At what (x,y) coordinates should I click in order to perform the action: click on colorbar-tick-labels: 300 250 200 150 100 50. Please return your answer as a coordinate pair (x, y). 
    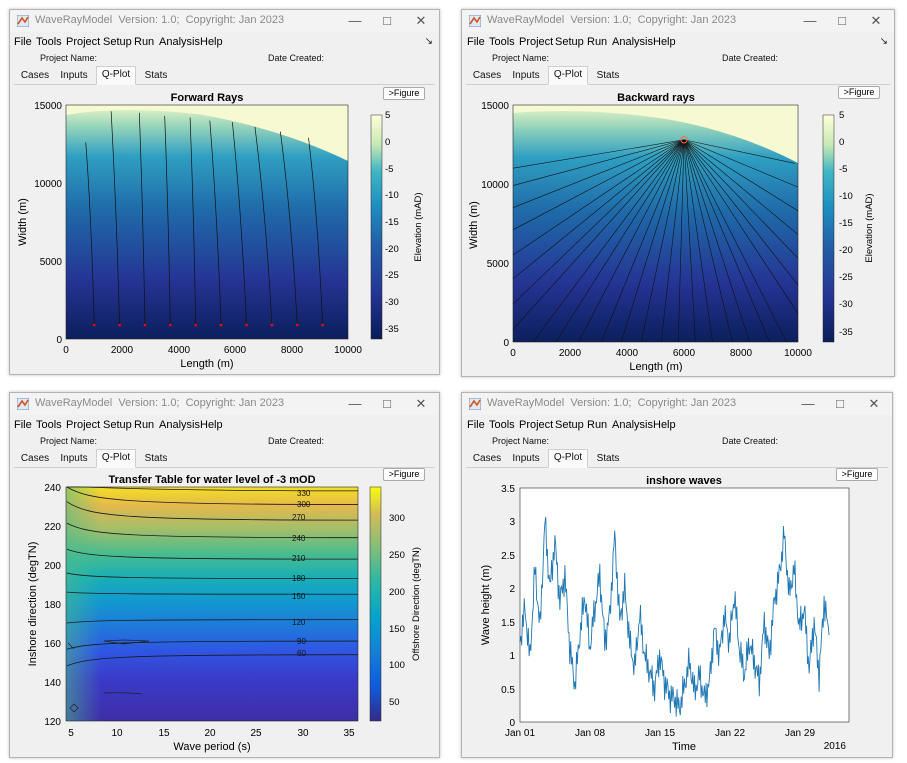
    Looking at the image, I should click on (397, 610).